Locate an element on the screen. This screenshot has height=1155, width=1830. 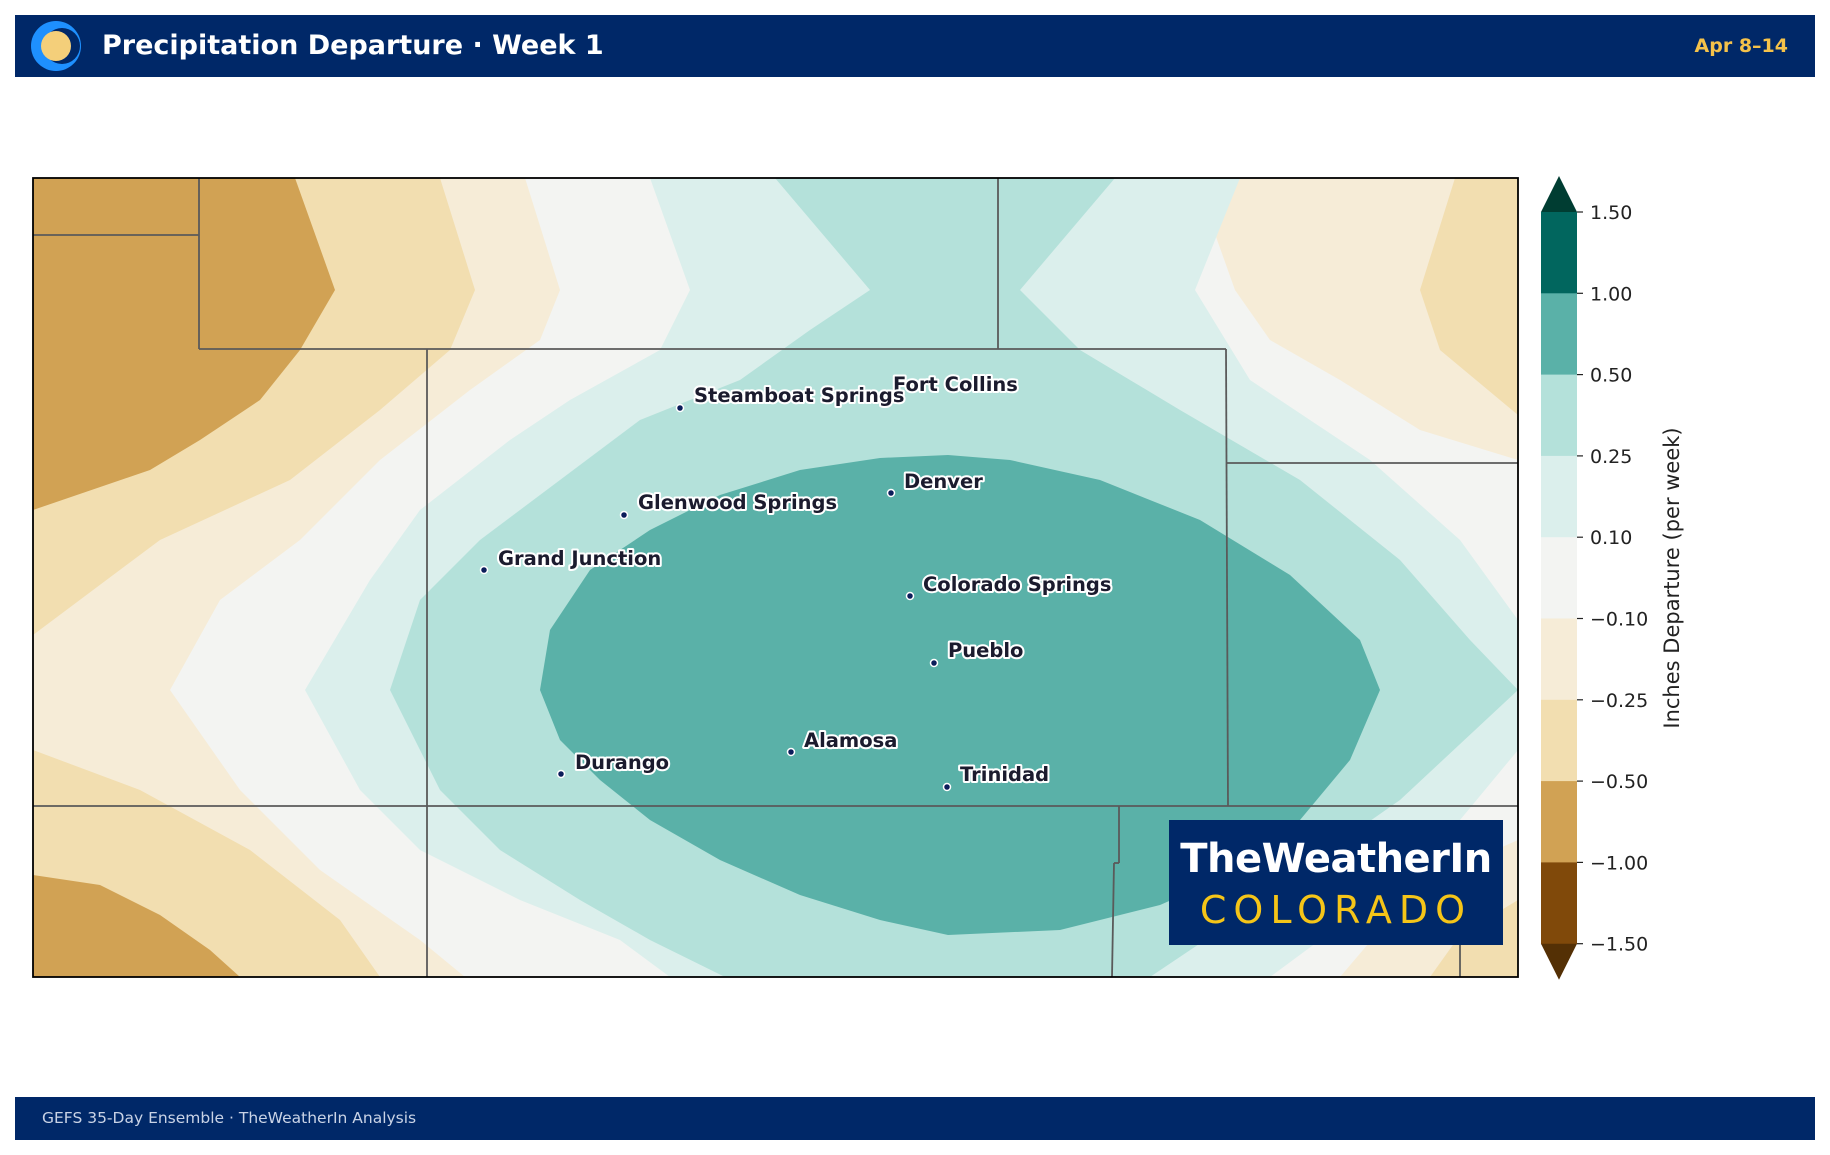
city-marker-pueblo: Pueblo is located at coordinates (977, 652).